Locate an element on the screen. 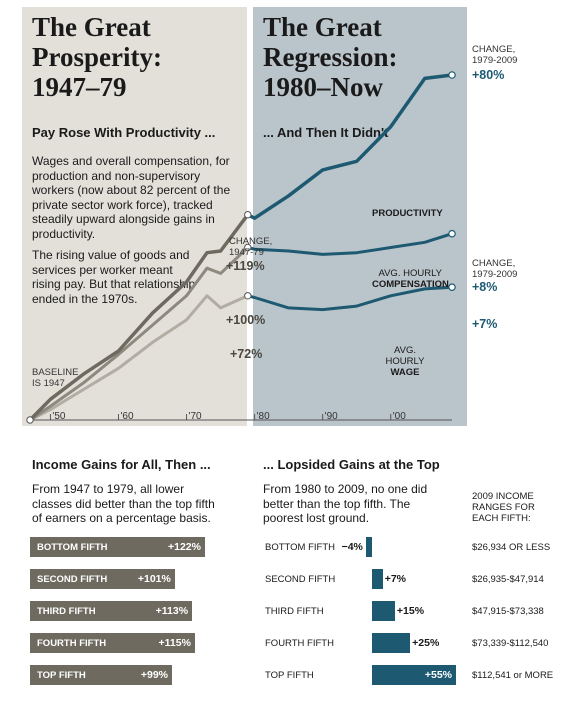 This screenshot has width=562, height=701. wage-line-1980-now is located at coordinates (350, 298).